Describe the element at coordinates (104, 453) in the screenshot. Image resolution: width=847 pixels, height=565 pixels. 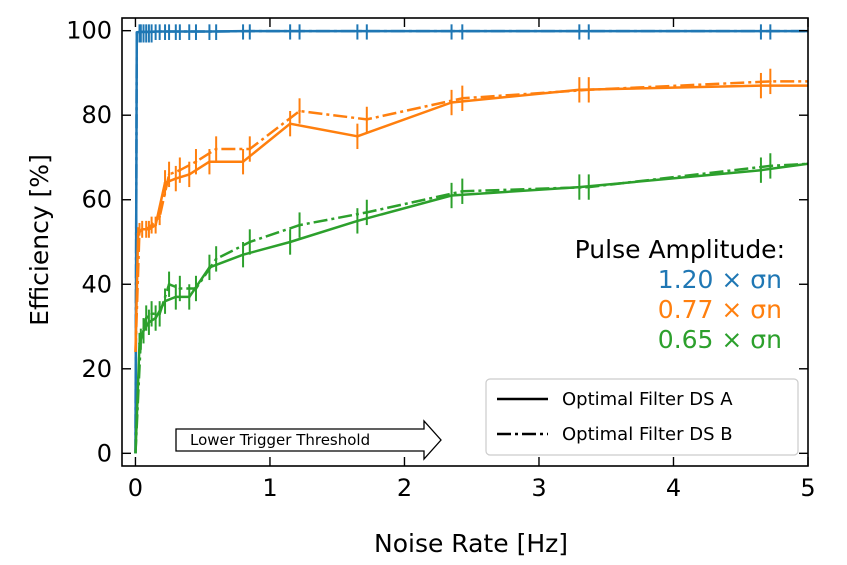
I see `y-tick-label: 0` at that location.